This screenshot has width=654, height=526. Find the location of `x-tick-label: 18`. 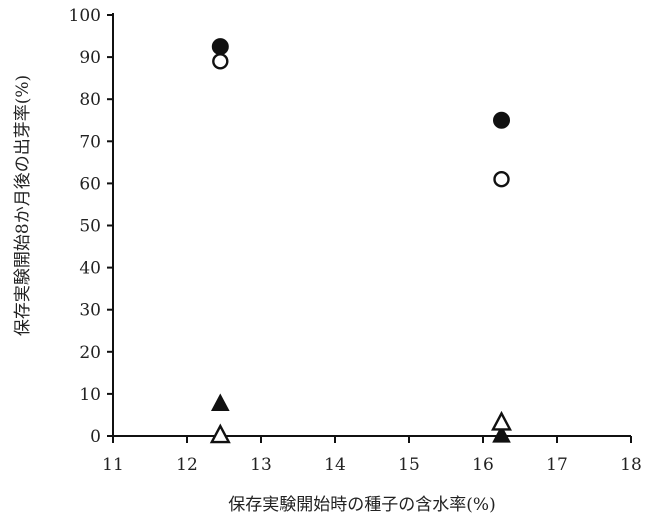

x-tick-label: 18 is located at coordinates (631, 465).